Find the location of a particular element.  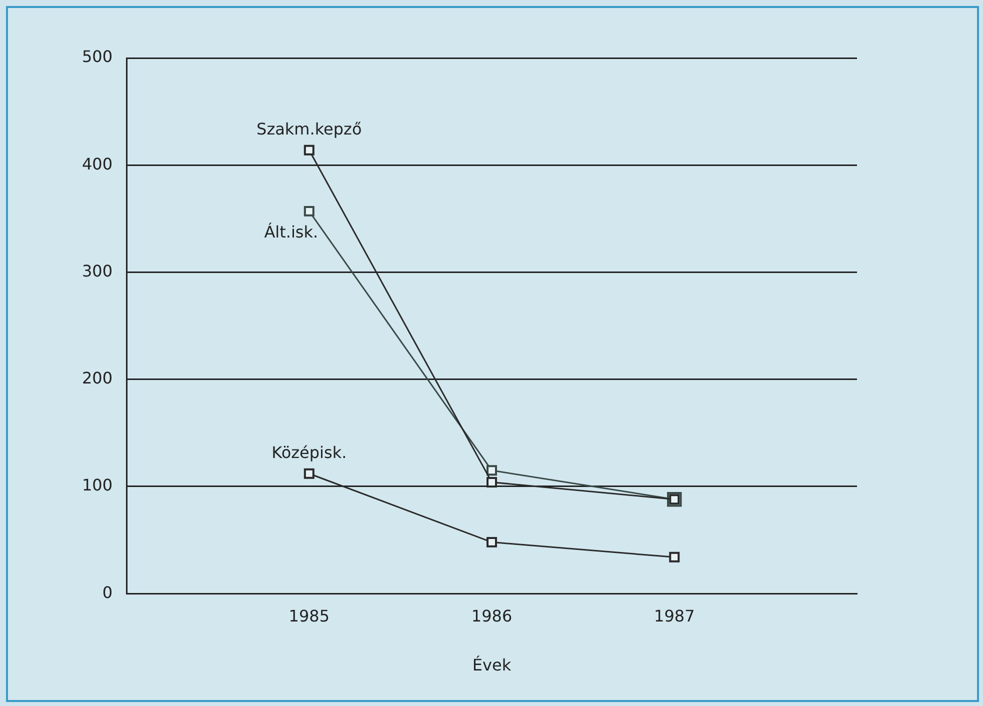

x-tick-label: 1985 is located at coordinates (309, 616).